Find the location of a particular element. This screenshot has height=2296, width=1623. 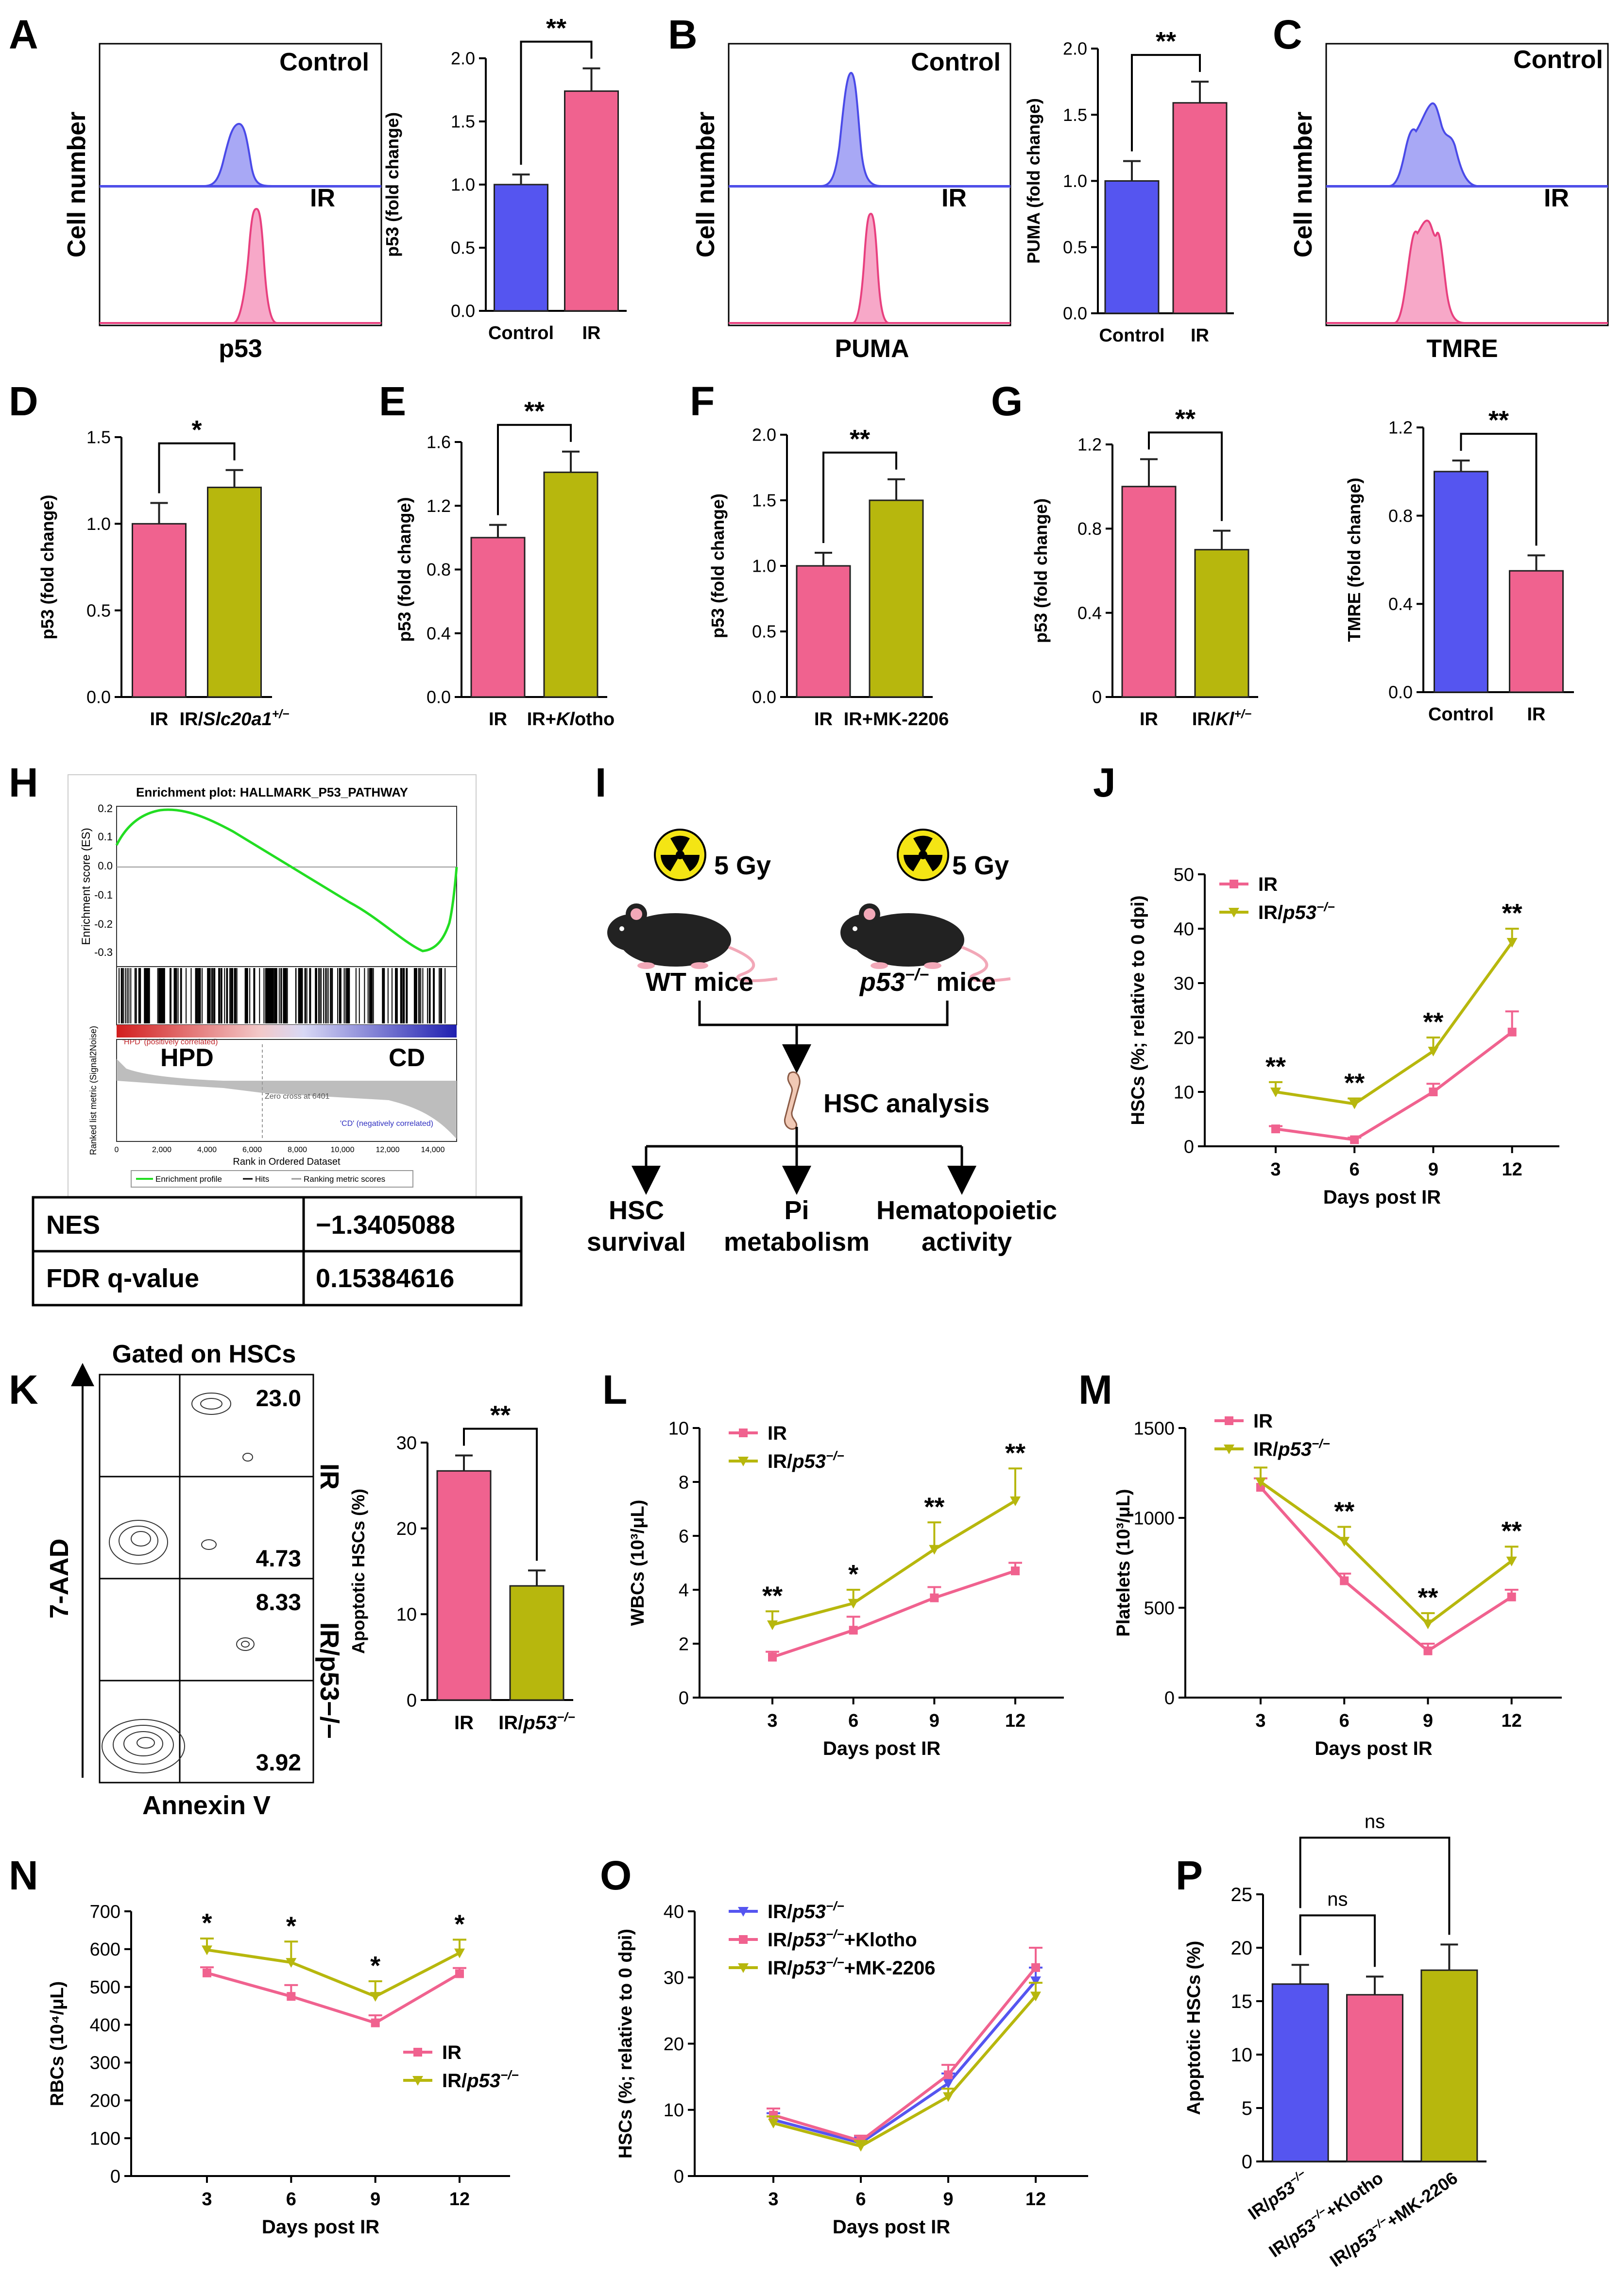

panel-letter-i: I is located at coordinates (600, 782).